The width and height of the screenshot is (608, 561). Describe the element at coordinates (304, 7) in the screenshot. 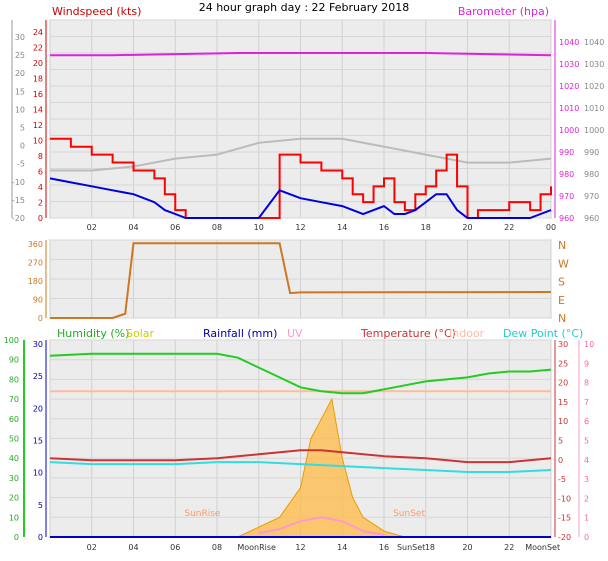

I see `chart-title: 24 hour graph day : 22 February 2018` at that location.